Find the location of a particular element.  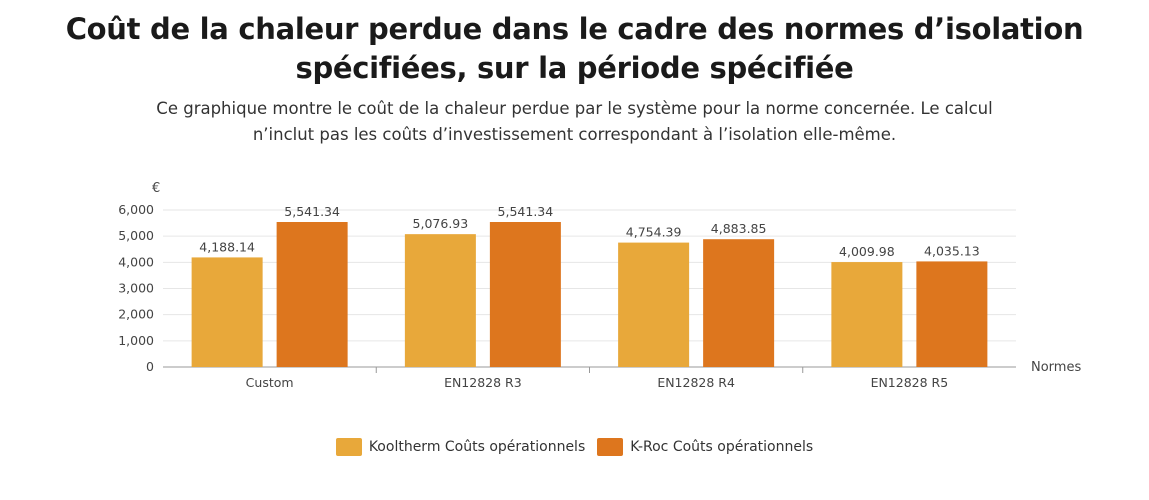

legend-label-kooltherm: Kooltherm Coûts opérationnels is located at coordinates (477, 447).